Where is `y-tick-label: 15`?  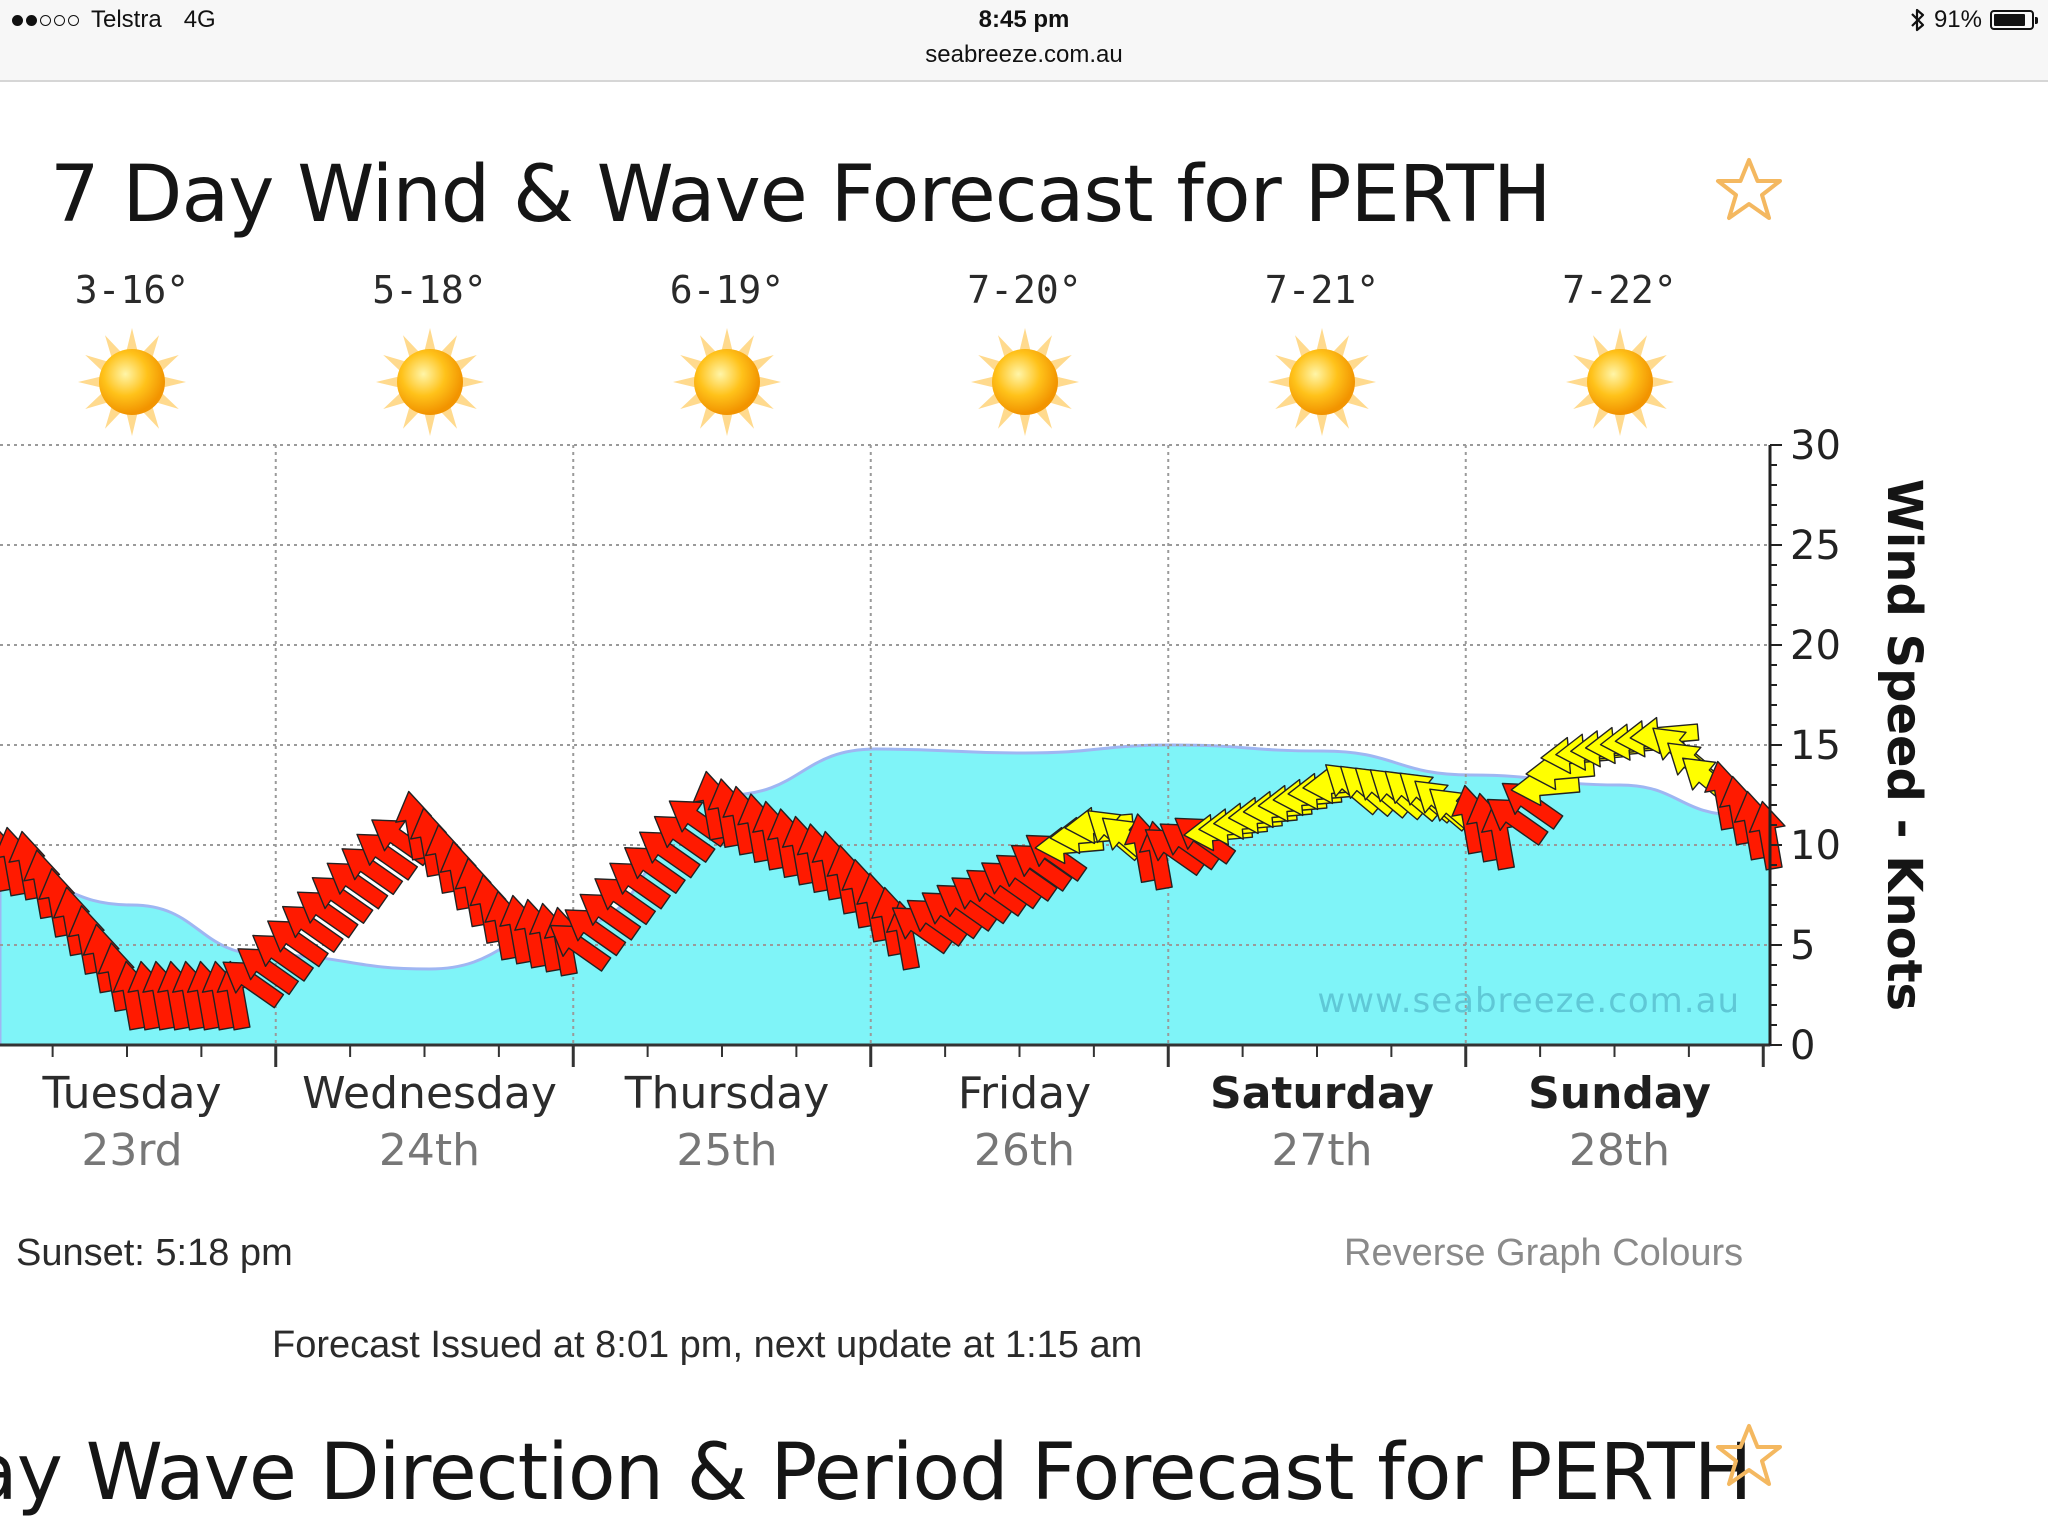 y-tick-label: 15 is located at coordinates (1815, 746).